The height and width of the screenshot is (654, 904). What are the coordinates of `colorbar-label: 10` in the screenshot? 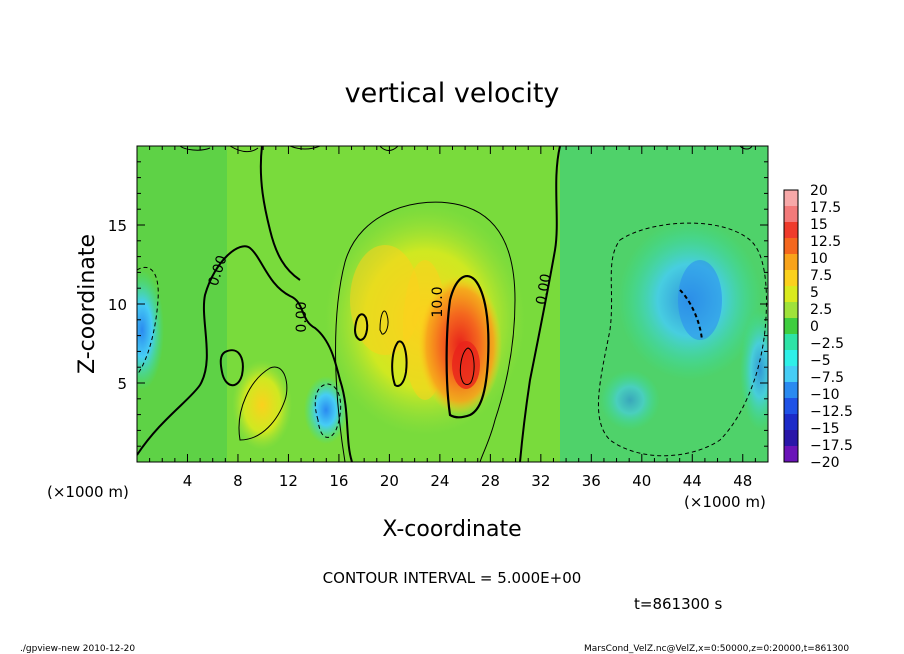 It's located at (819, 259).